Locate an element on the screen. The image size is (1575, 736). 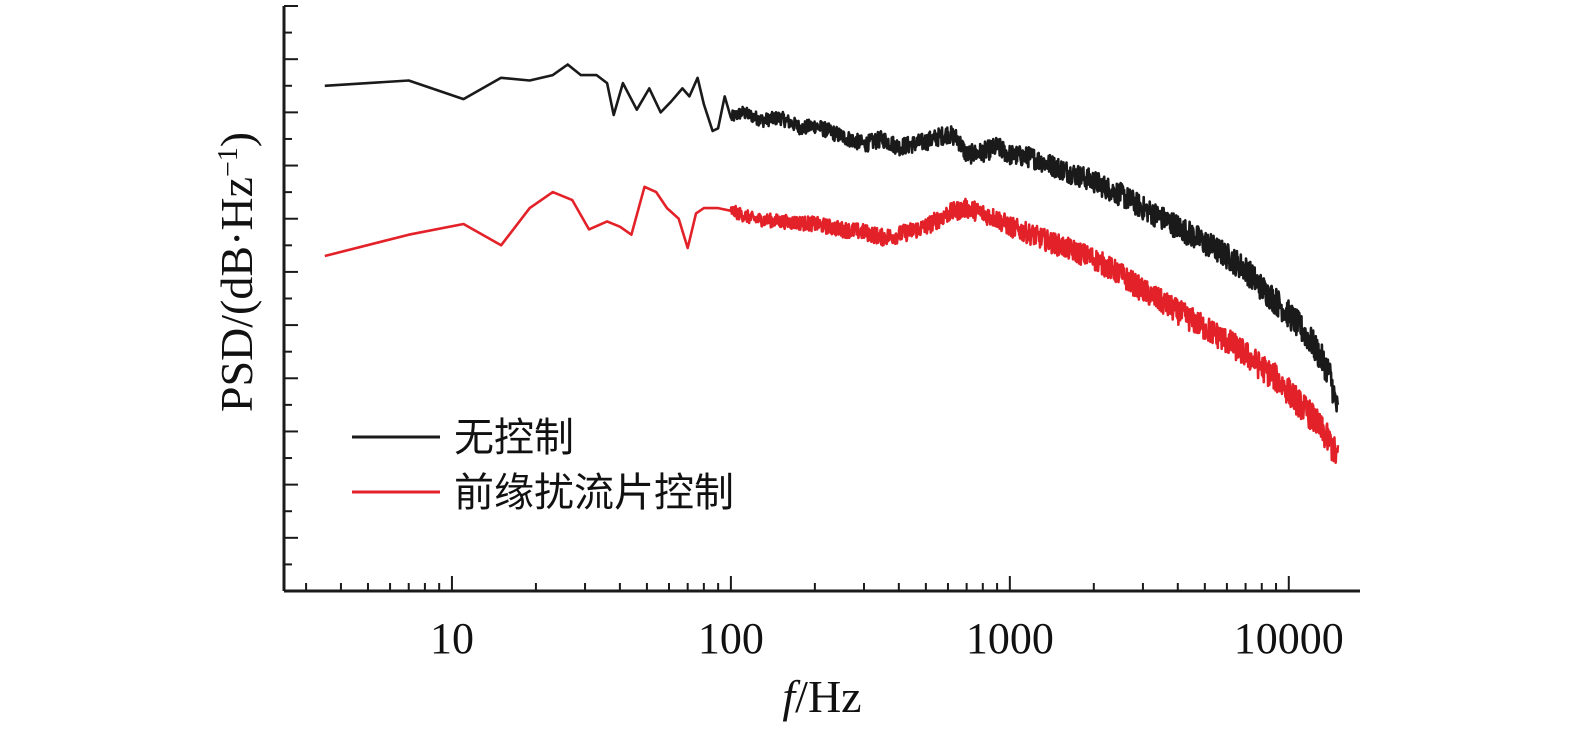
x-tick-label: 10000 is located at coordinates (1289, 638).